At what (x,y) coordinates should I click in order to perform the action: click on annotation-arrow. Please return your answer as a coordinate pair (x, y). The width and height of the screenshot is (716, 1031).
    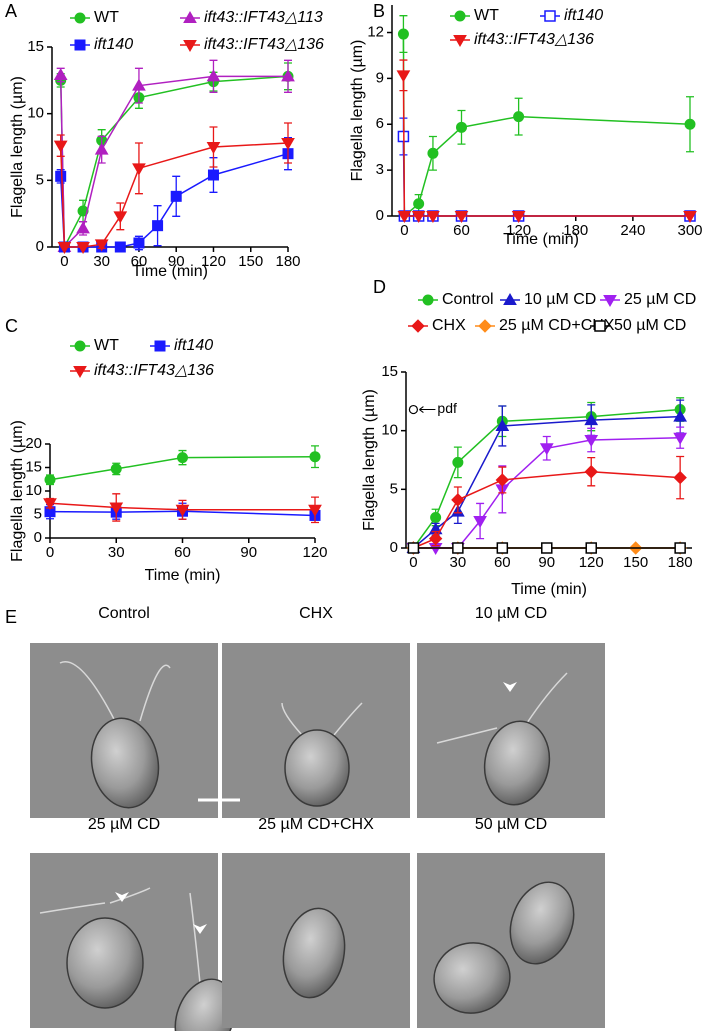
    Looking at the image, I should click on (427, 409).